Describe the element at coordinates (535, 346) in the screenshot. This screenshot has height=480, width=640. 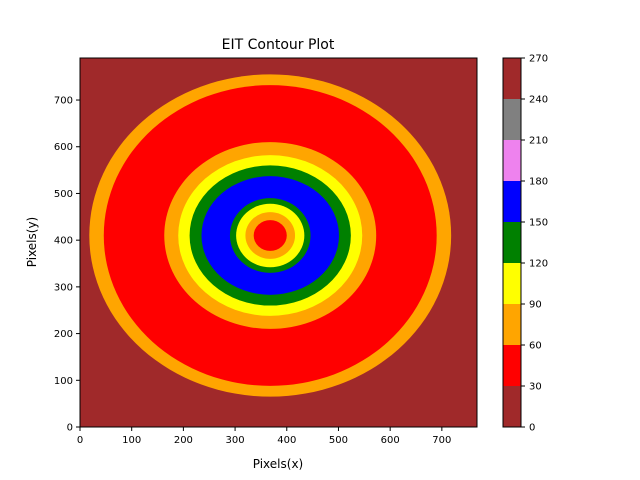
I see `colorbar-tick-label: 60` at that location.